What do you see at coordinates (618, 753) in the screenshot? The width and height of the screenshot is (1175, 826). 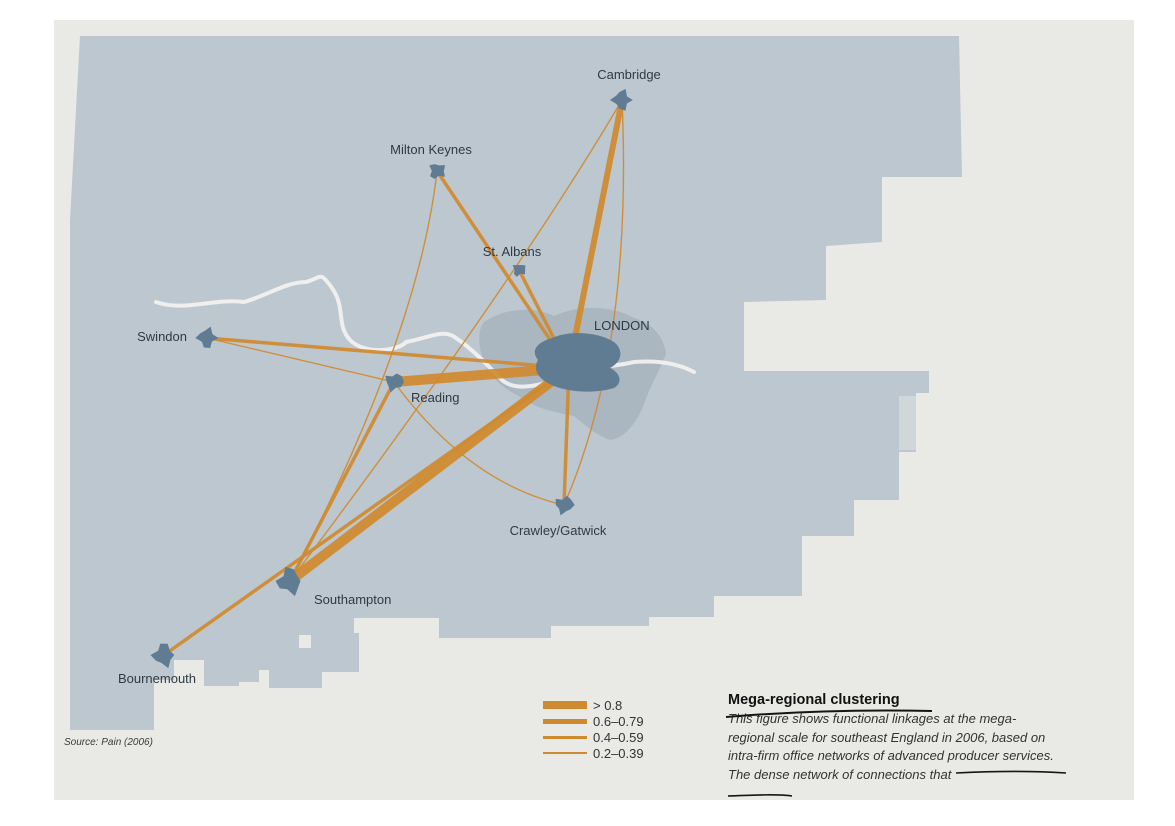 I see `legend-label: 0.2–0.39` at bounding box center [618, 753].